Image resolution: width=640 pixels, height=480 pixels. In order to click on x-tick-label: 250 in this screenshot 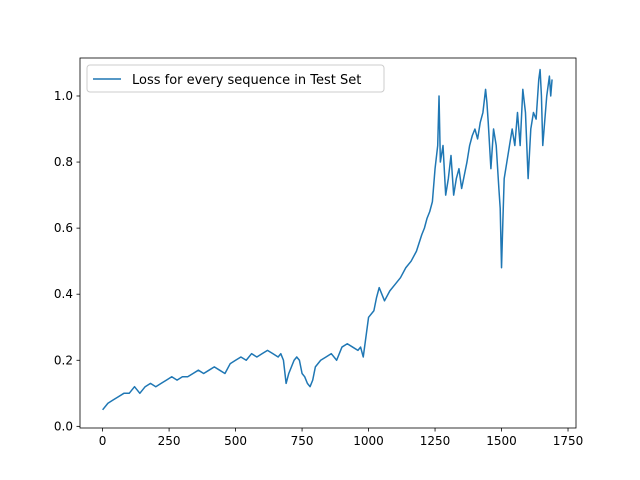, I will do `click(169, 441)`.